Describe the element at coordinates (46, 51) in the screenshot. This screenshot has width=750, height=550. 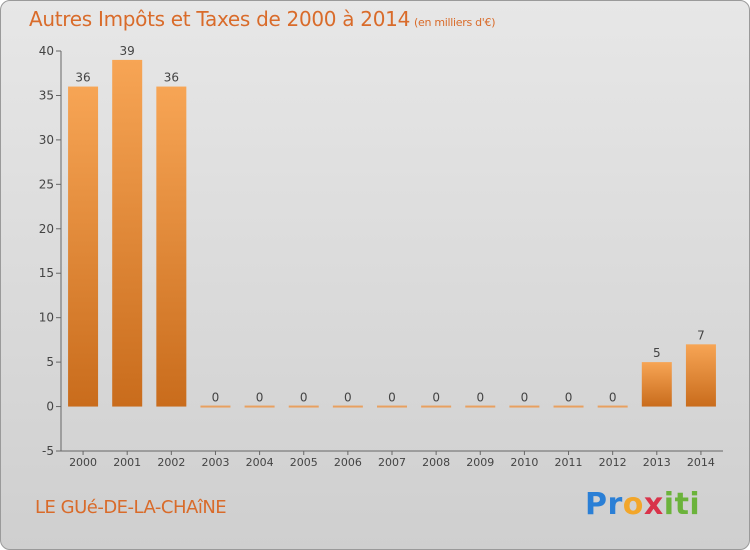
I see `y-tick-label: 40` at that location.